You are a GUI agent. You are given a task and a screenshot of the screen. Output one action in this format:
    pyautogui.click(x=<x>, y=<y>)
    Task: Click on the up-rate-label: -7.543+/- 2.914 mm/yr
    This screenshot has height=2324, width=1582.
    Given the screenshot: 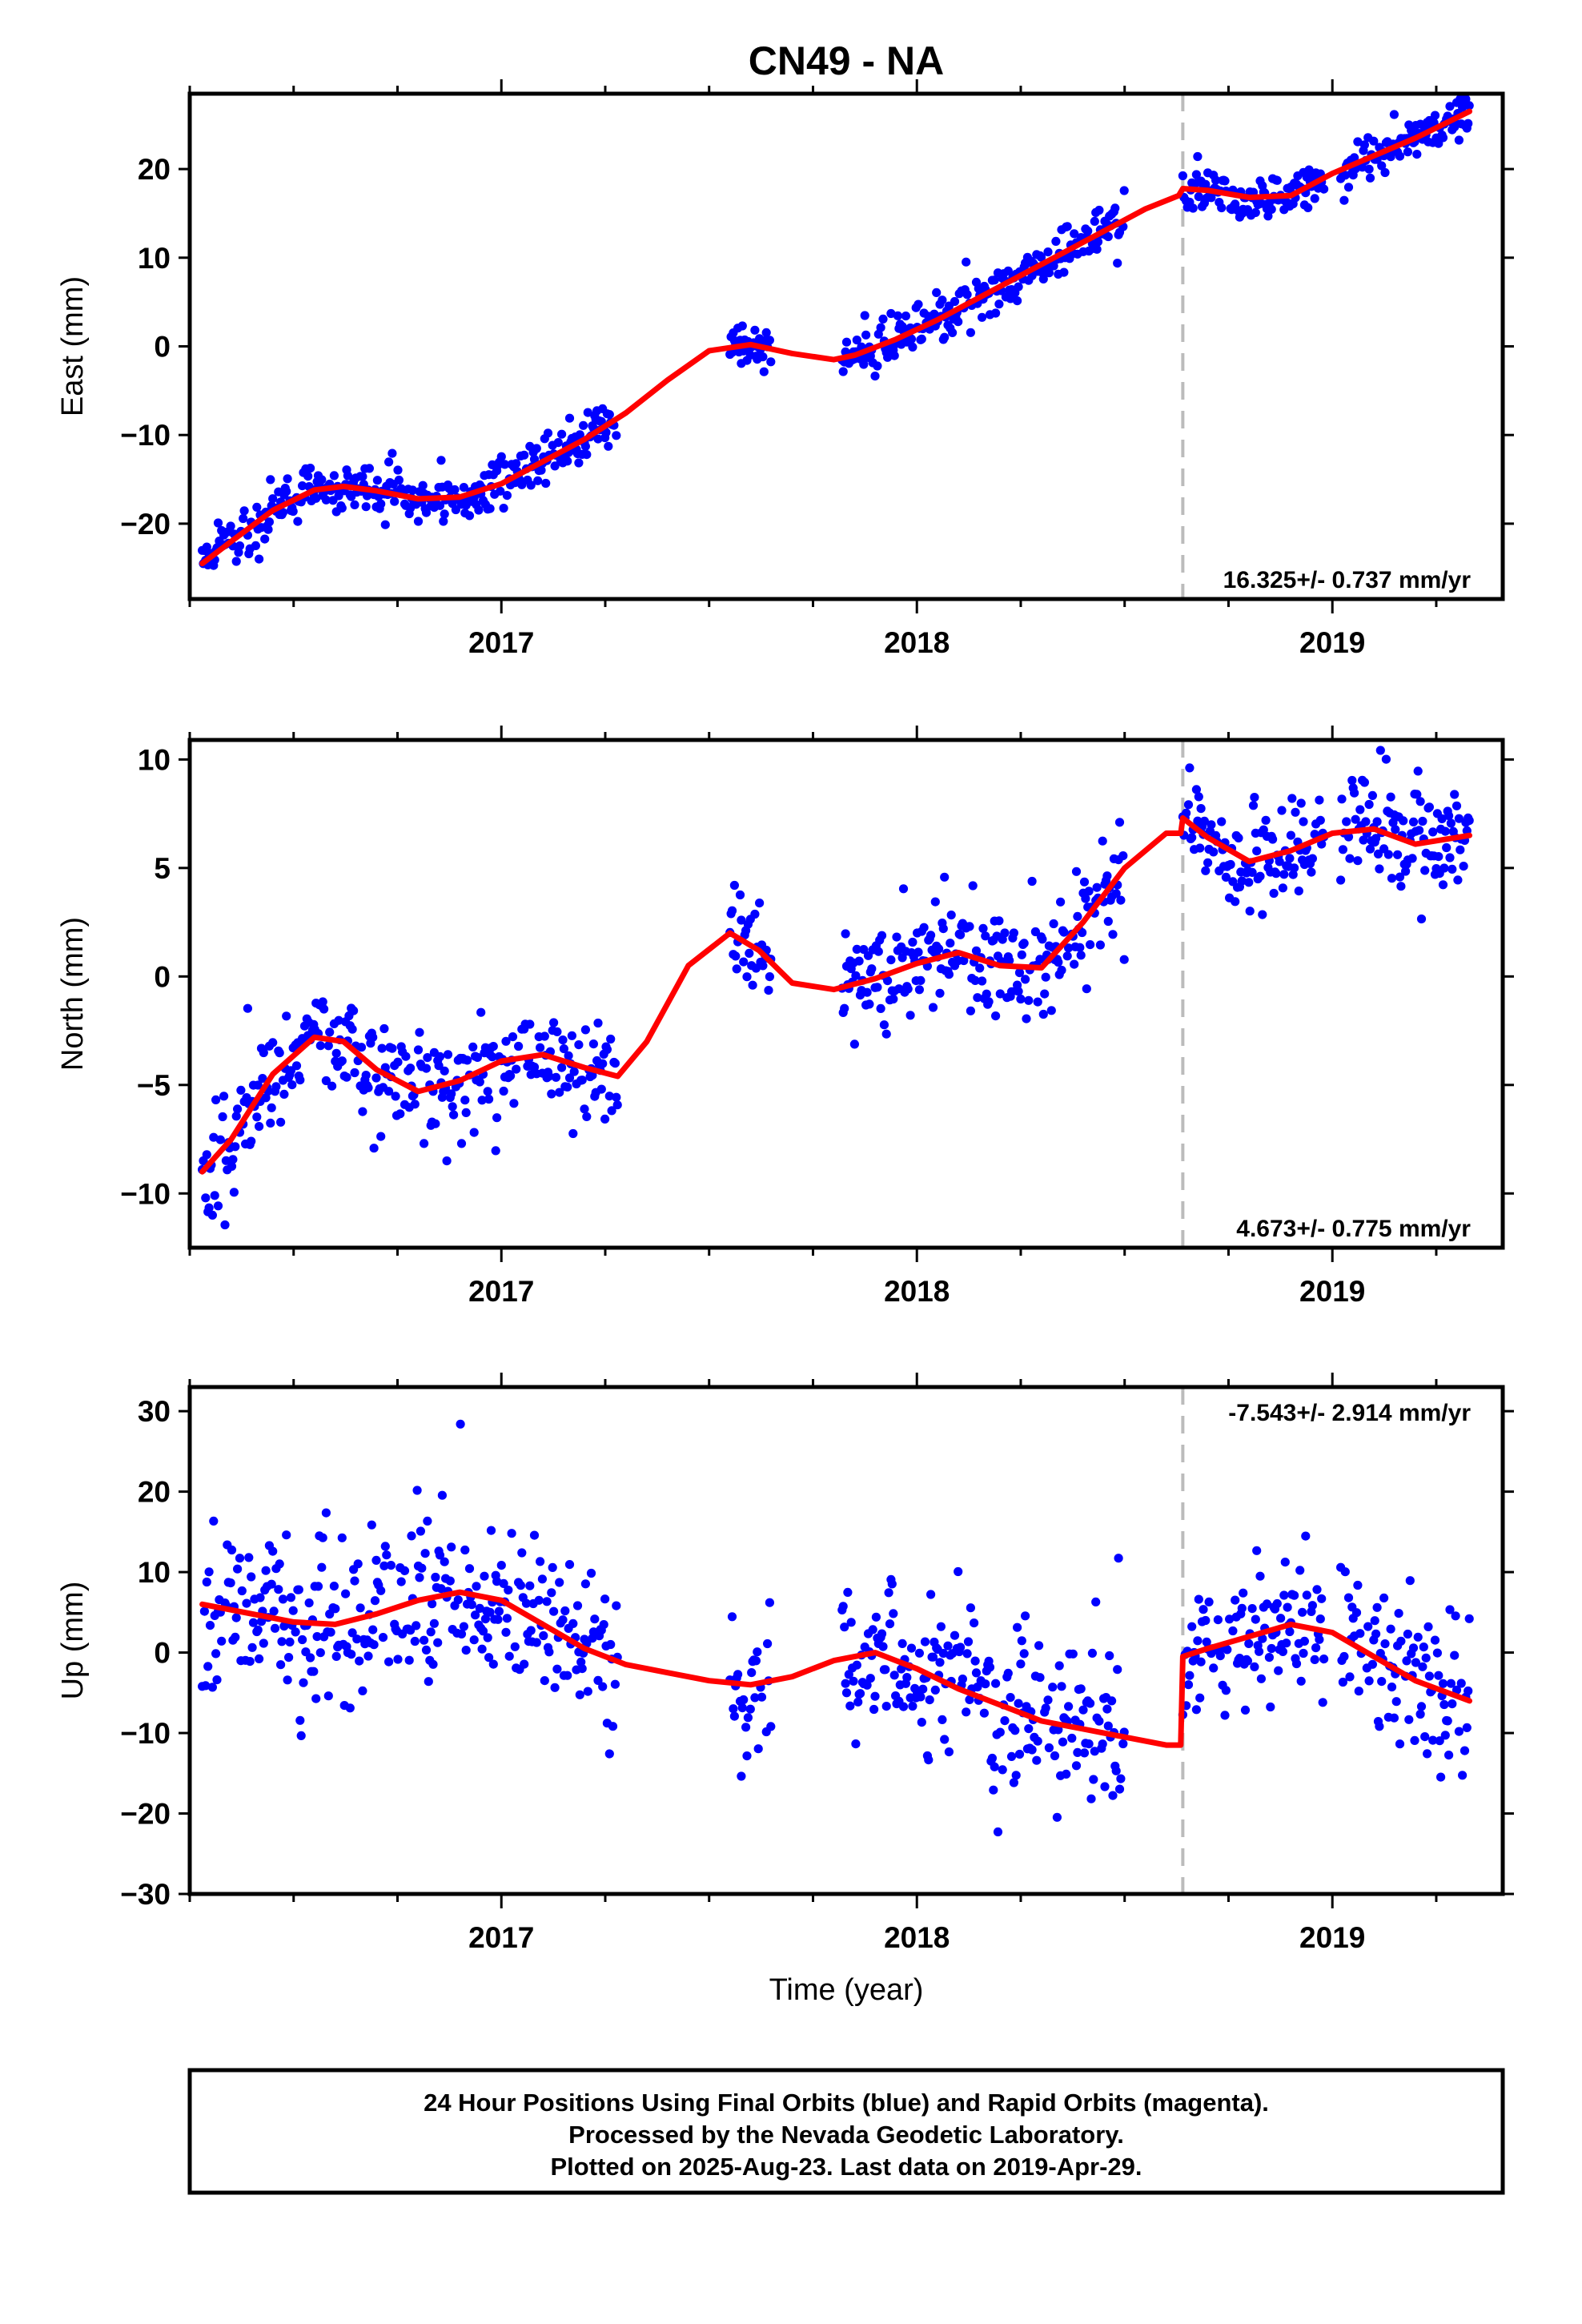 What is the action you would take?
    pyautogui.click(x=1350, y=1413)
    